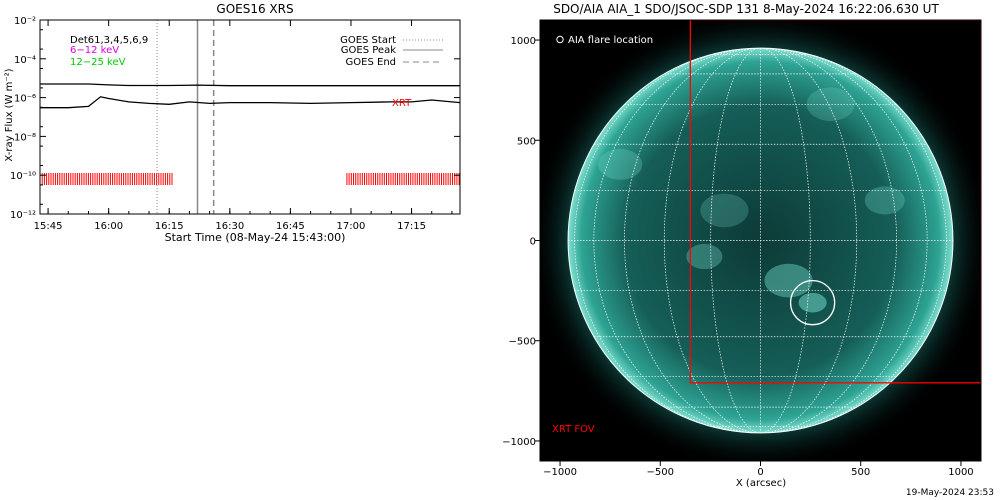  What do you see at coordinates (960, 472) in the screenshot?
I see `aia-x-tick-label: 1000` at bounding box center [960, 472].